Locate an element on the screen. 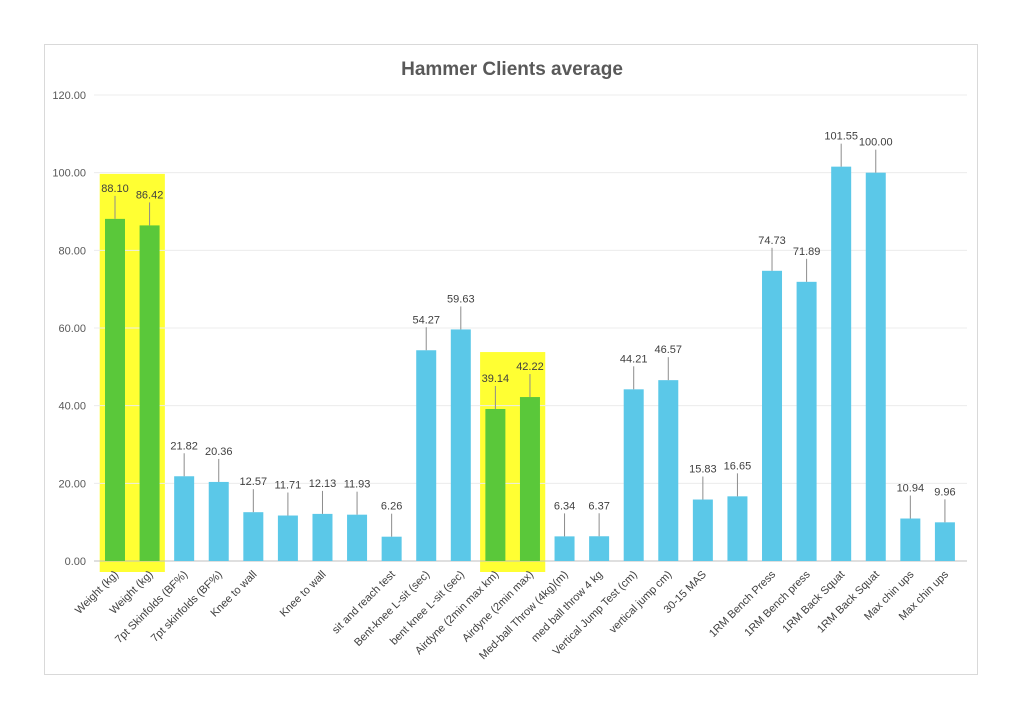 This screenshot has height=724, width=1024. data-label: 12.57 is located at coordinates (254, 482).